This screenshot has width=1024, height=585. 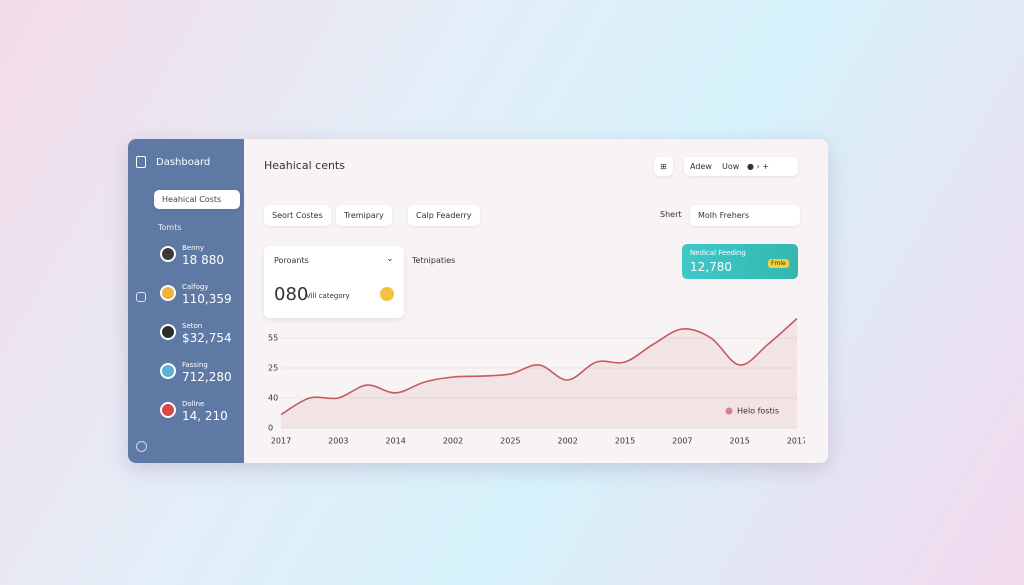 What do you see at coordinates (304, 165) in the screenshot?
I see `header-title: Heahical cents` at bounding box center [304, 165].